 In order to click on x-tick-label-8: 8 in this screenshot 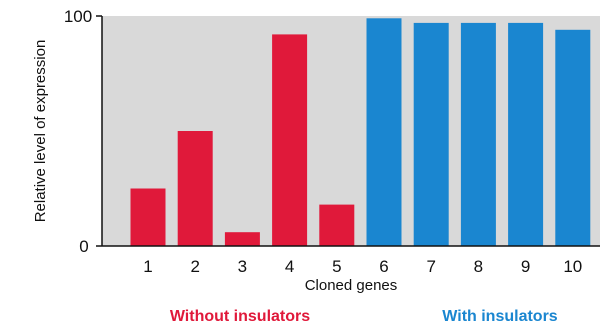, I will do `click(478, 266)`.